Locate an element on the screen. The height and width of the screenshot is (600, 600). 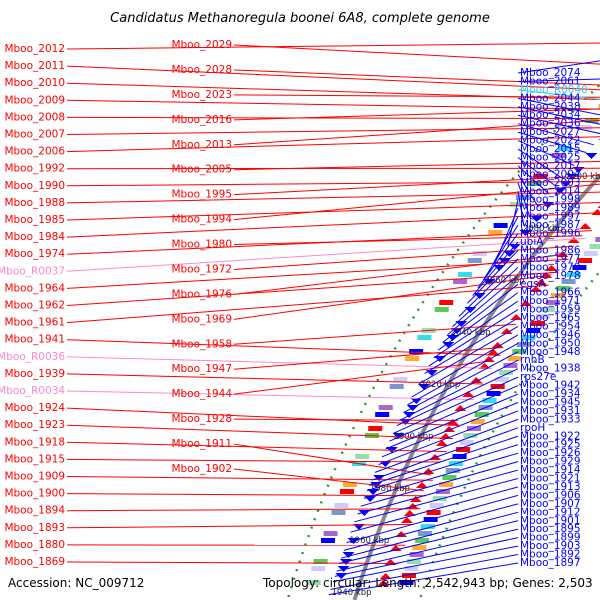
left-gene-label: Mboo_1964 is located at coordinates (34, 288).